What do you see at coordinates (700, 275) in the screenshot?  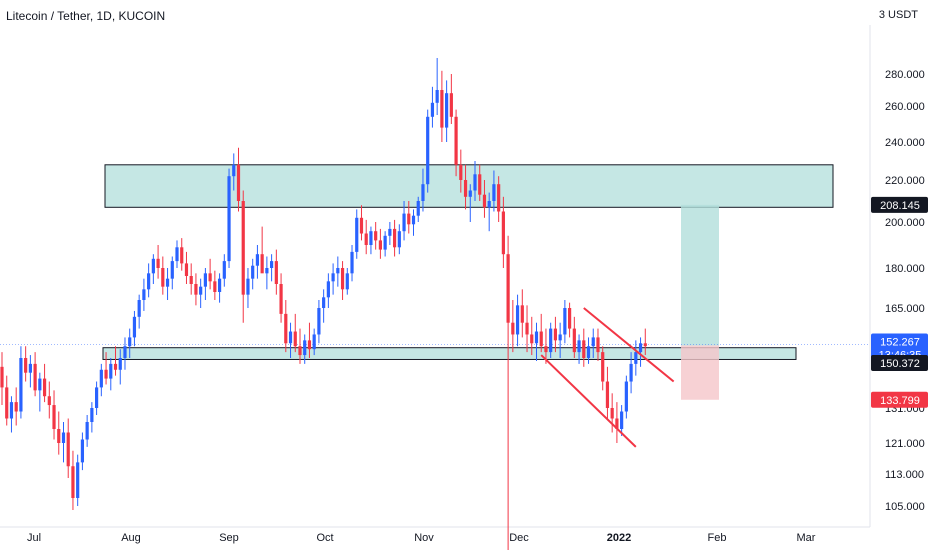 I see `position-target-area` at bounding box center [700, 275].